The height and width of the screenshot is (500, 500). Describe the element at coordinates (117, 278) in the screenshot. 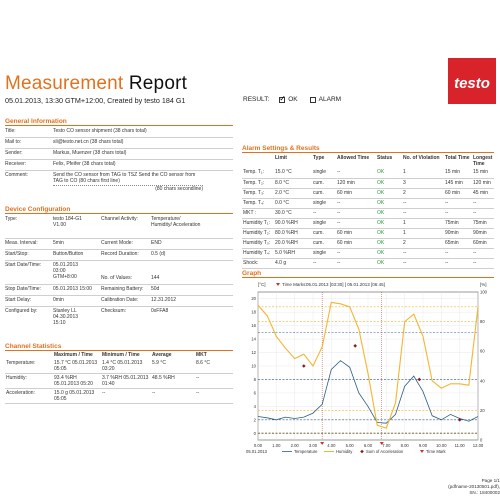

I see `device-key: No. of Values:` at that location.